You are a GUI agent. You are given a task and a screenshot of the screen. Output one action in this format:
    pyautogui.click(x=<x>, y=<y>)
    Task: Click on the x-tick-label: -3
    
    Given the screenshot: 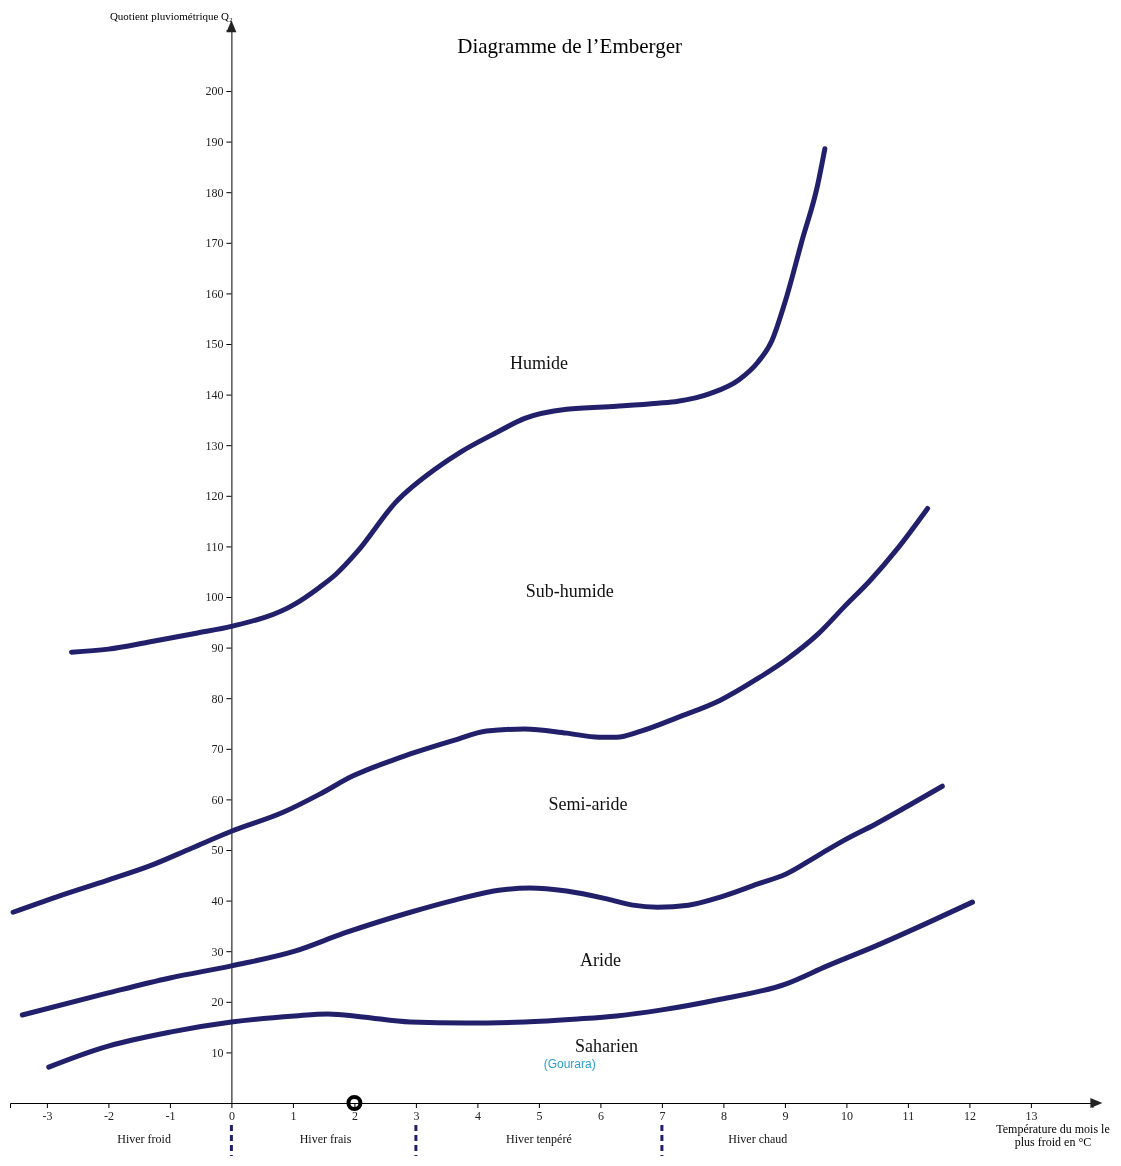 What is the action you would take?
    pyautogui.click(x=47, y=1115)
    